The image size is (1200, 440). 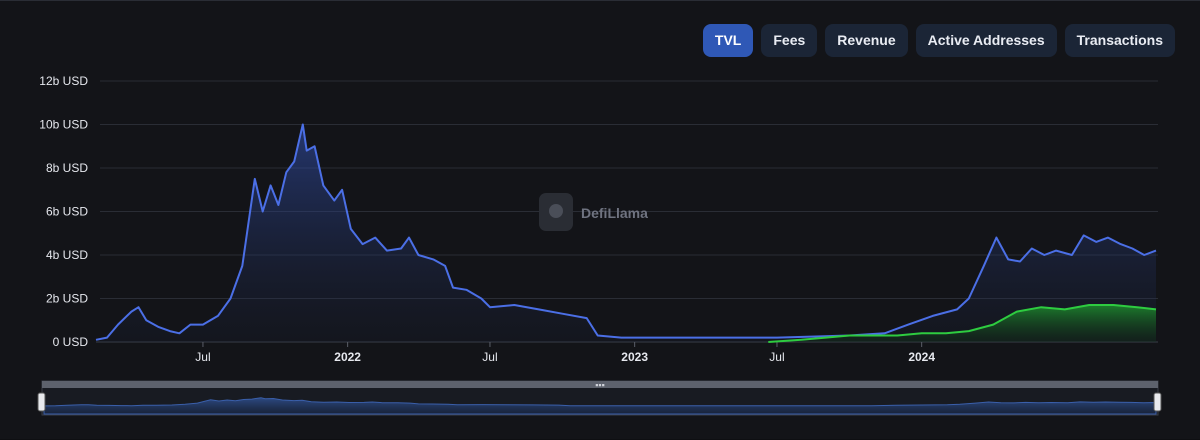 I want to click on range-slider-grip-icon: ▪▪▪, so click(x=600, y=385).